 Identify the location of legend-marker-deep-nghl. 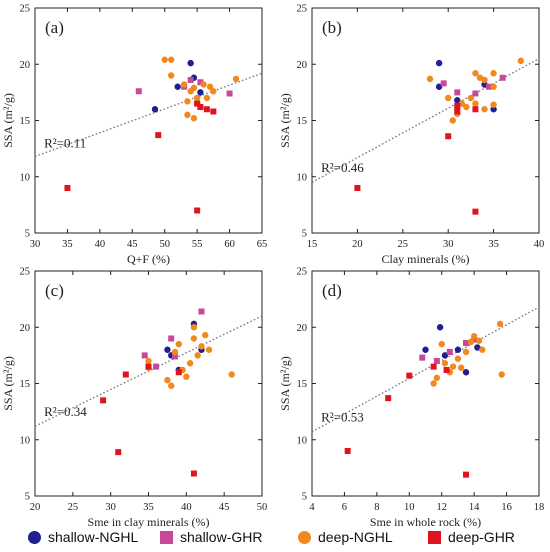
(304, 537).